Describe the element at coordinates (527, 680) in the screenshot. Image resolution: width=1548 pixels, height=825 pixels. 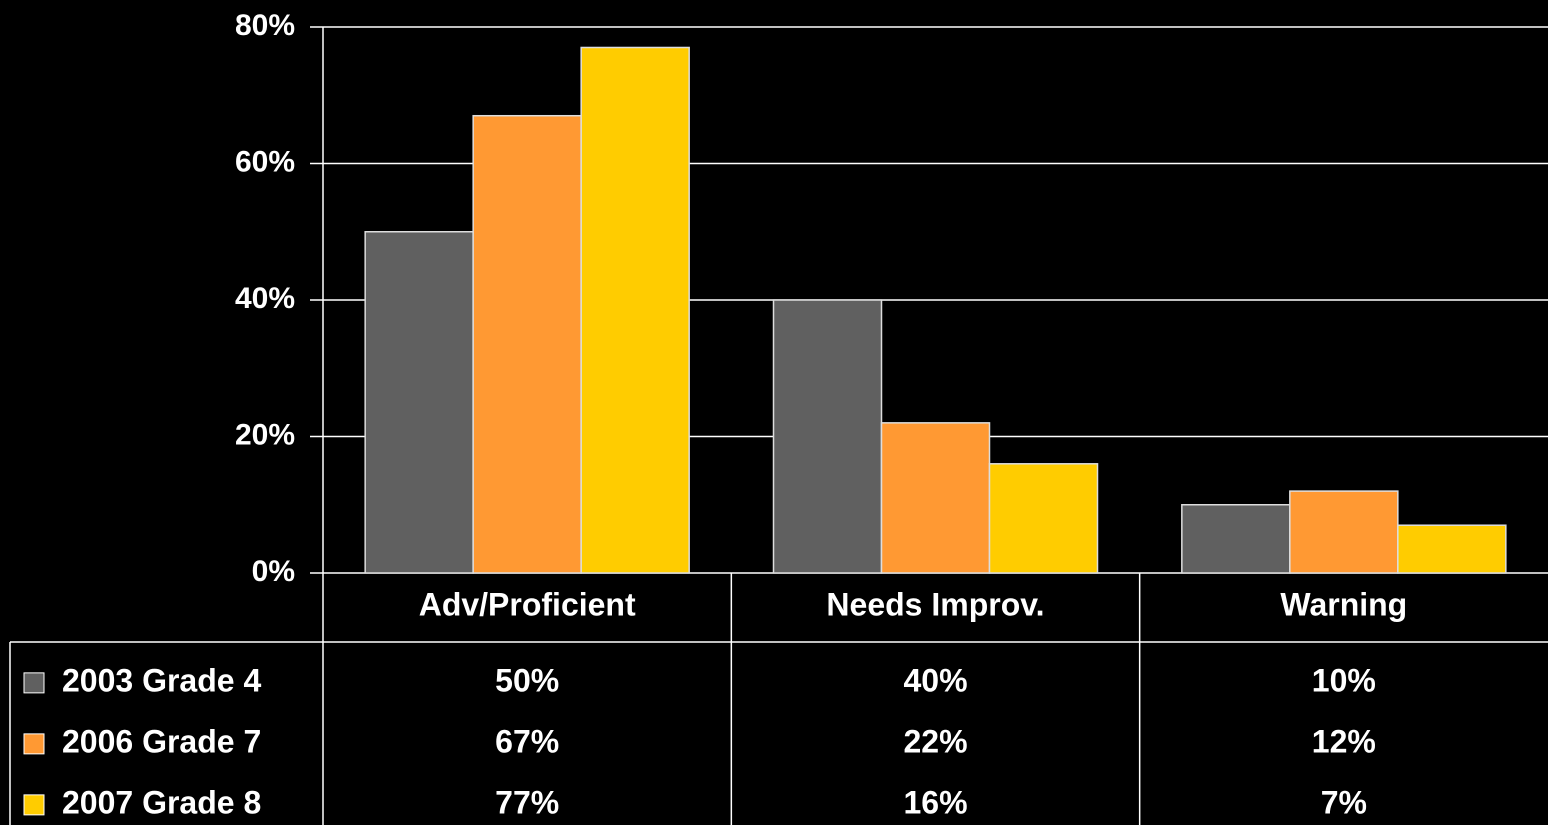
I see `data-label: 50%` at that location.